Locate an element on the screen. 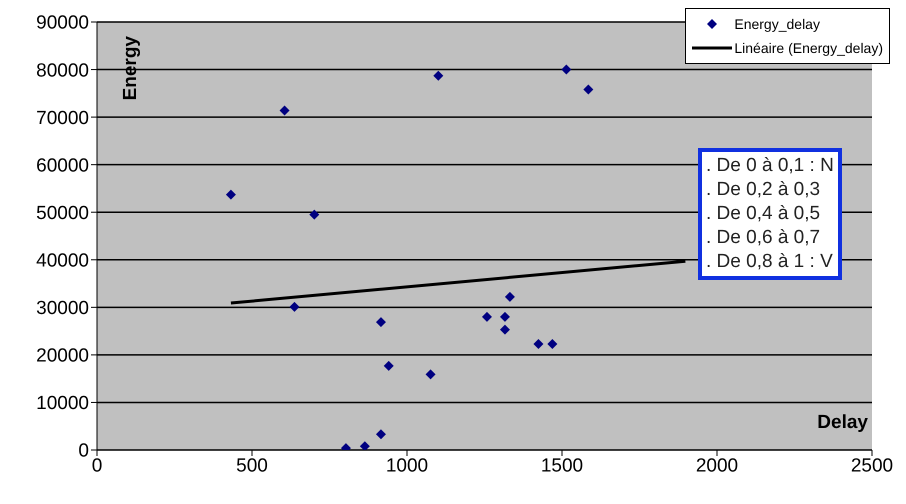 The image size is (906, 504). x-tick-label: 1000 is located at coordinates (407, 465).